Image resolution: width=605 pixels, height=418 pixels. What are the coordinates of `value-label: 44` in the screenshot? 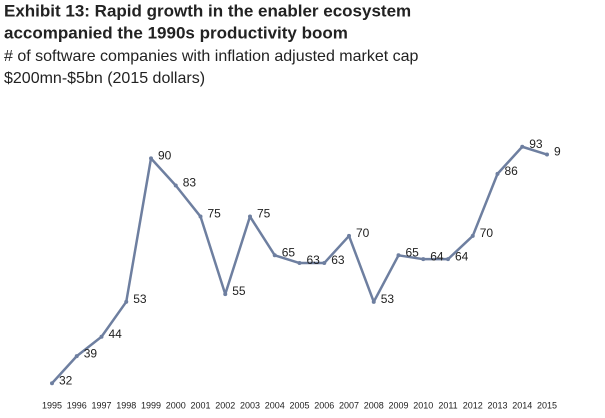 It's located at (116, 334).